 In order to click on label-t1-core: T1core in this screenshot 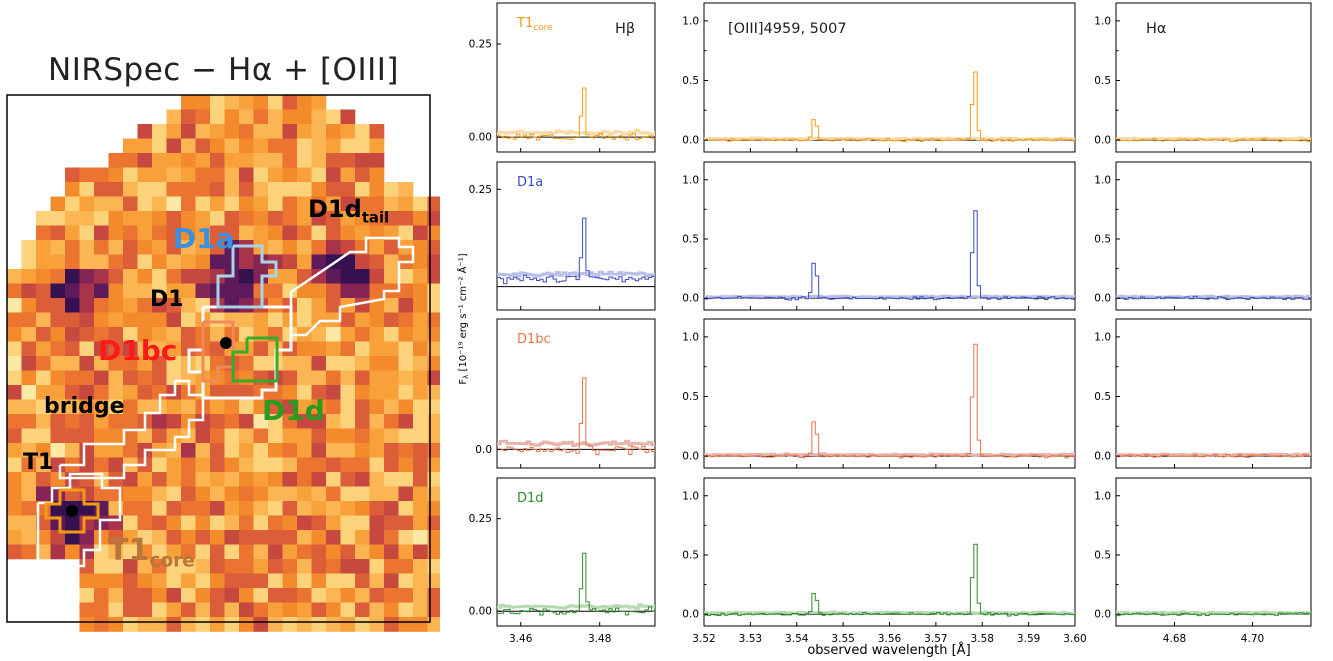, I will do `click(151, 552)`.